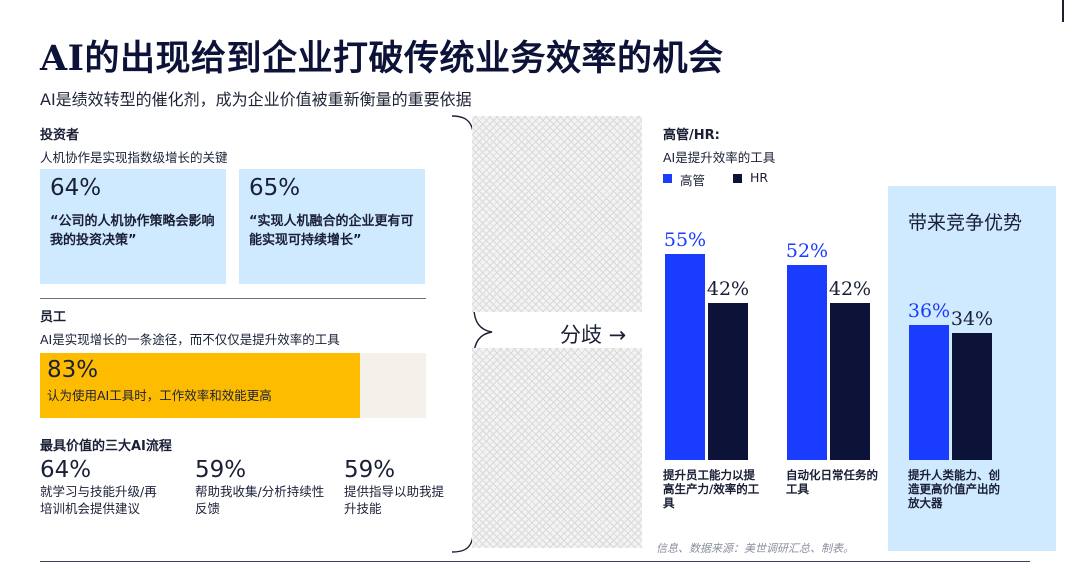  Describe the element at coordinates (256, 99) in the screenshot. I see `page-subtitle: AI是绩效转型的催化剂，成为企业价值被重新衡量的重要依据` at that location.